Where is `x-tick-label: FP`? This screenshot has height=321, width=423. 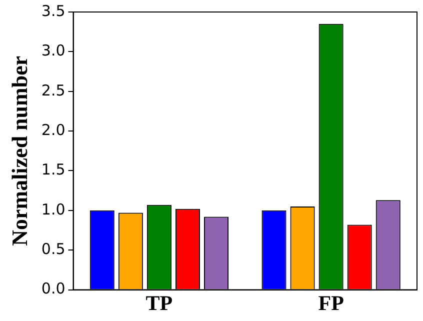
x-tick-label: FP is located at coordinates (331, 302).